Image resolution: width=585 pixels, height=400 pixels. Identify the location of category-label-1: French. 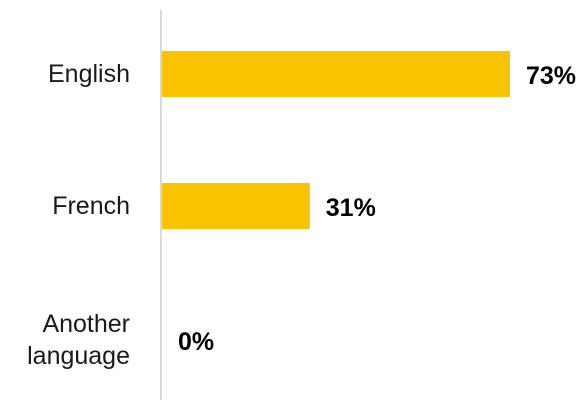
(91, 206).